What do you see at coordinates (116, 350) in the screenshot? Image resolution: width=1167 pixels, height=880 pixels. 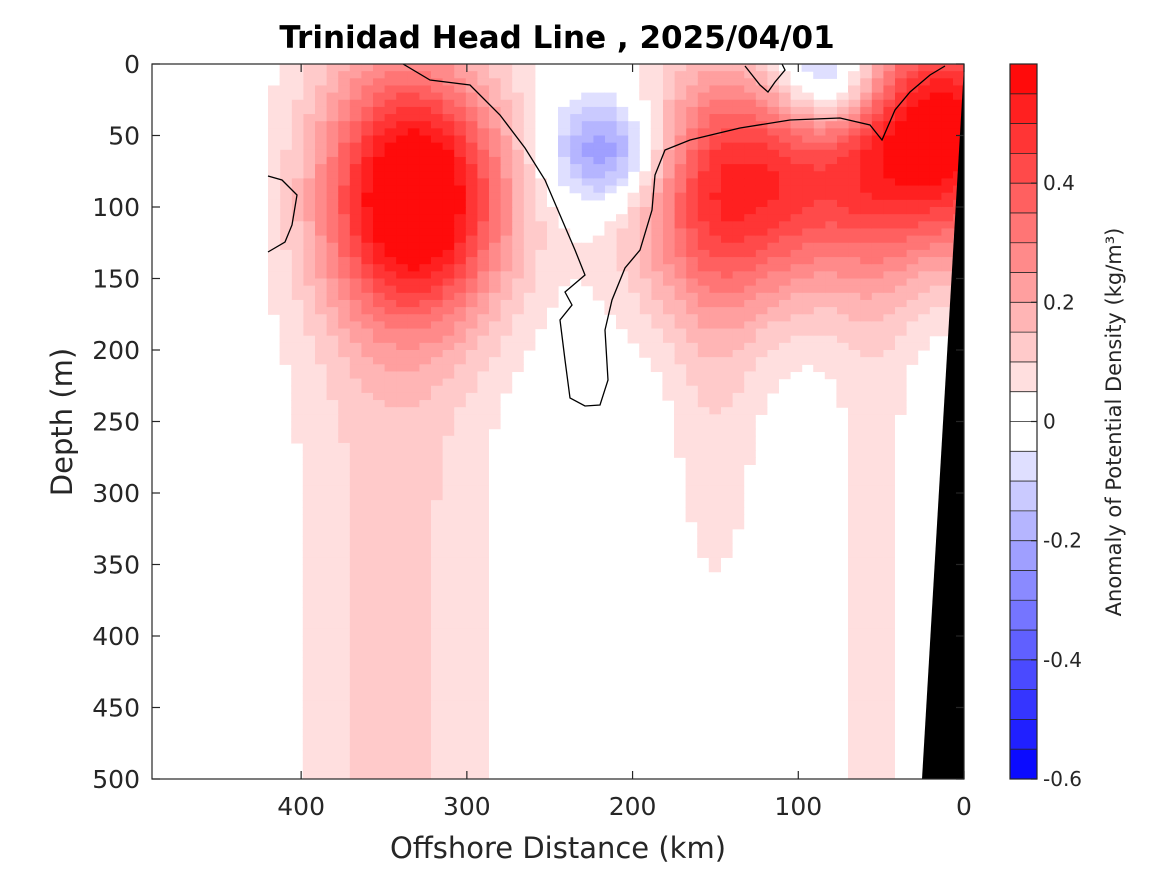 I see `y-tick-label: 200` at bounding box center [116, 350].